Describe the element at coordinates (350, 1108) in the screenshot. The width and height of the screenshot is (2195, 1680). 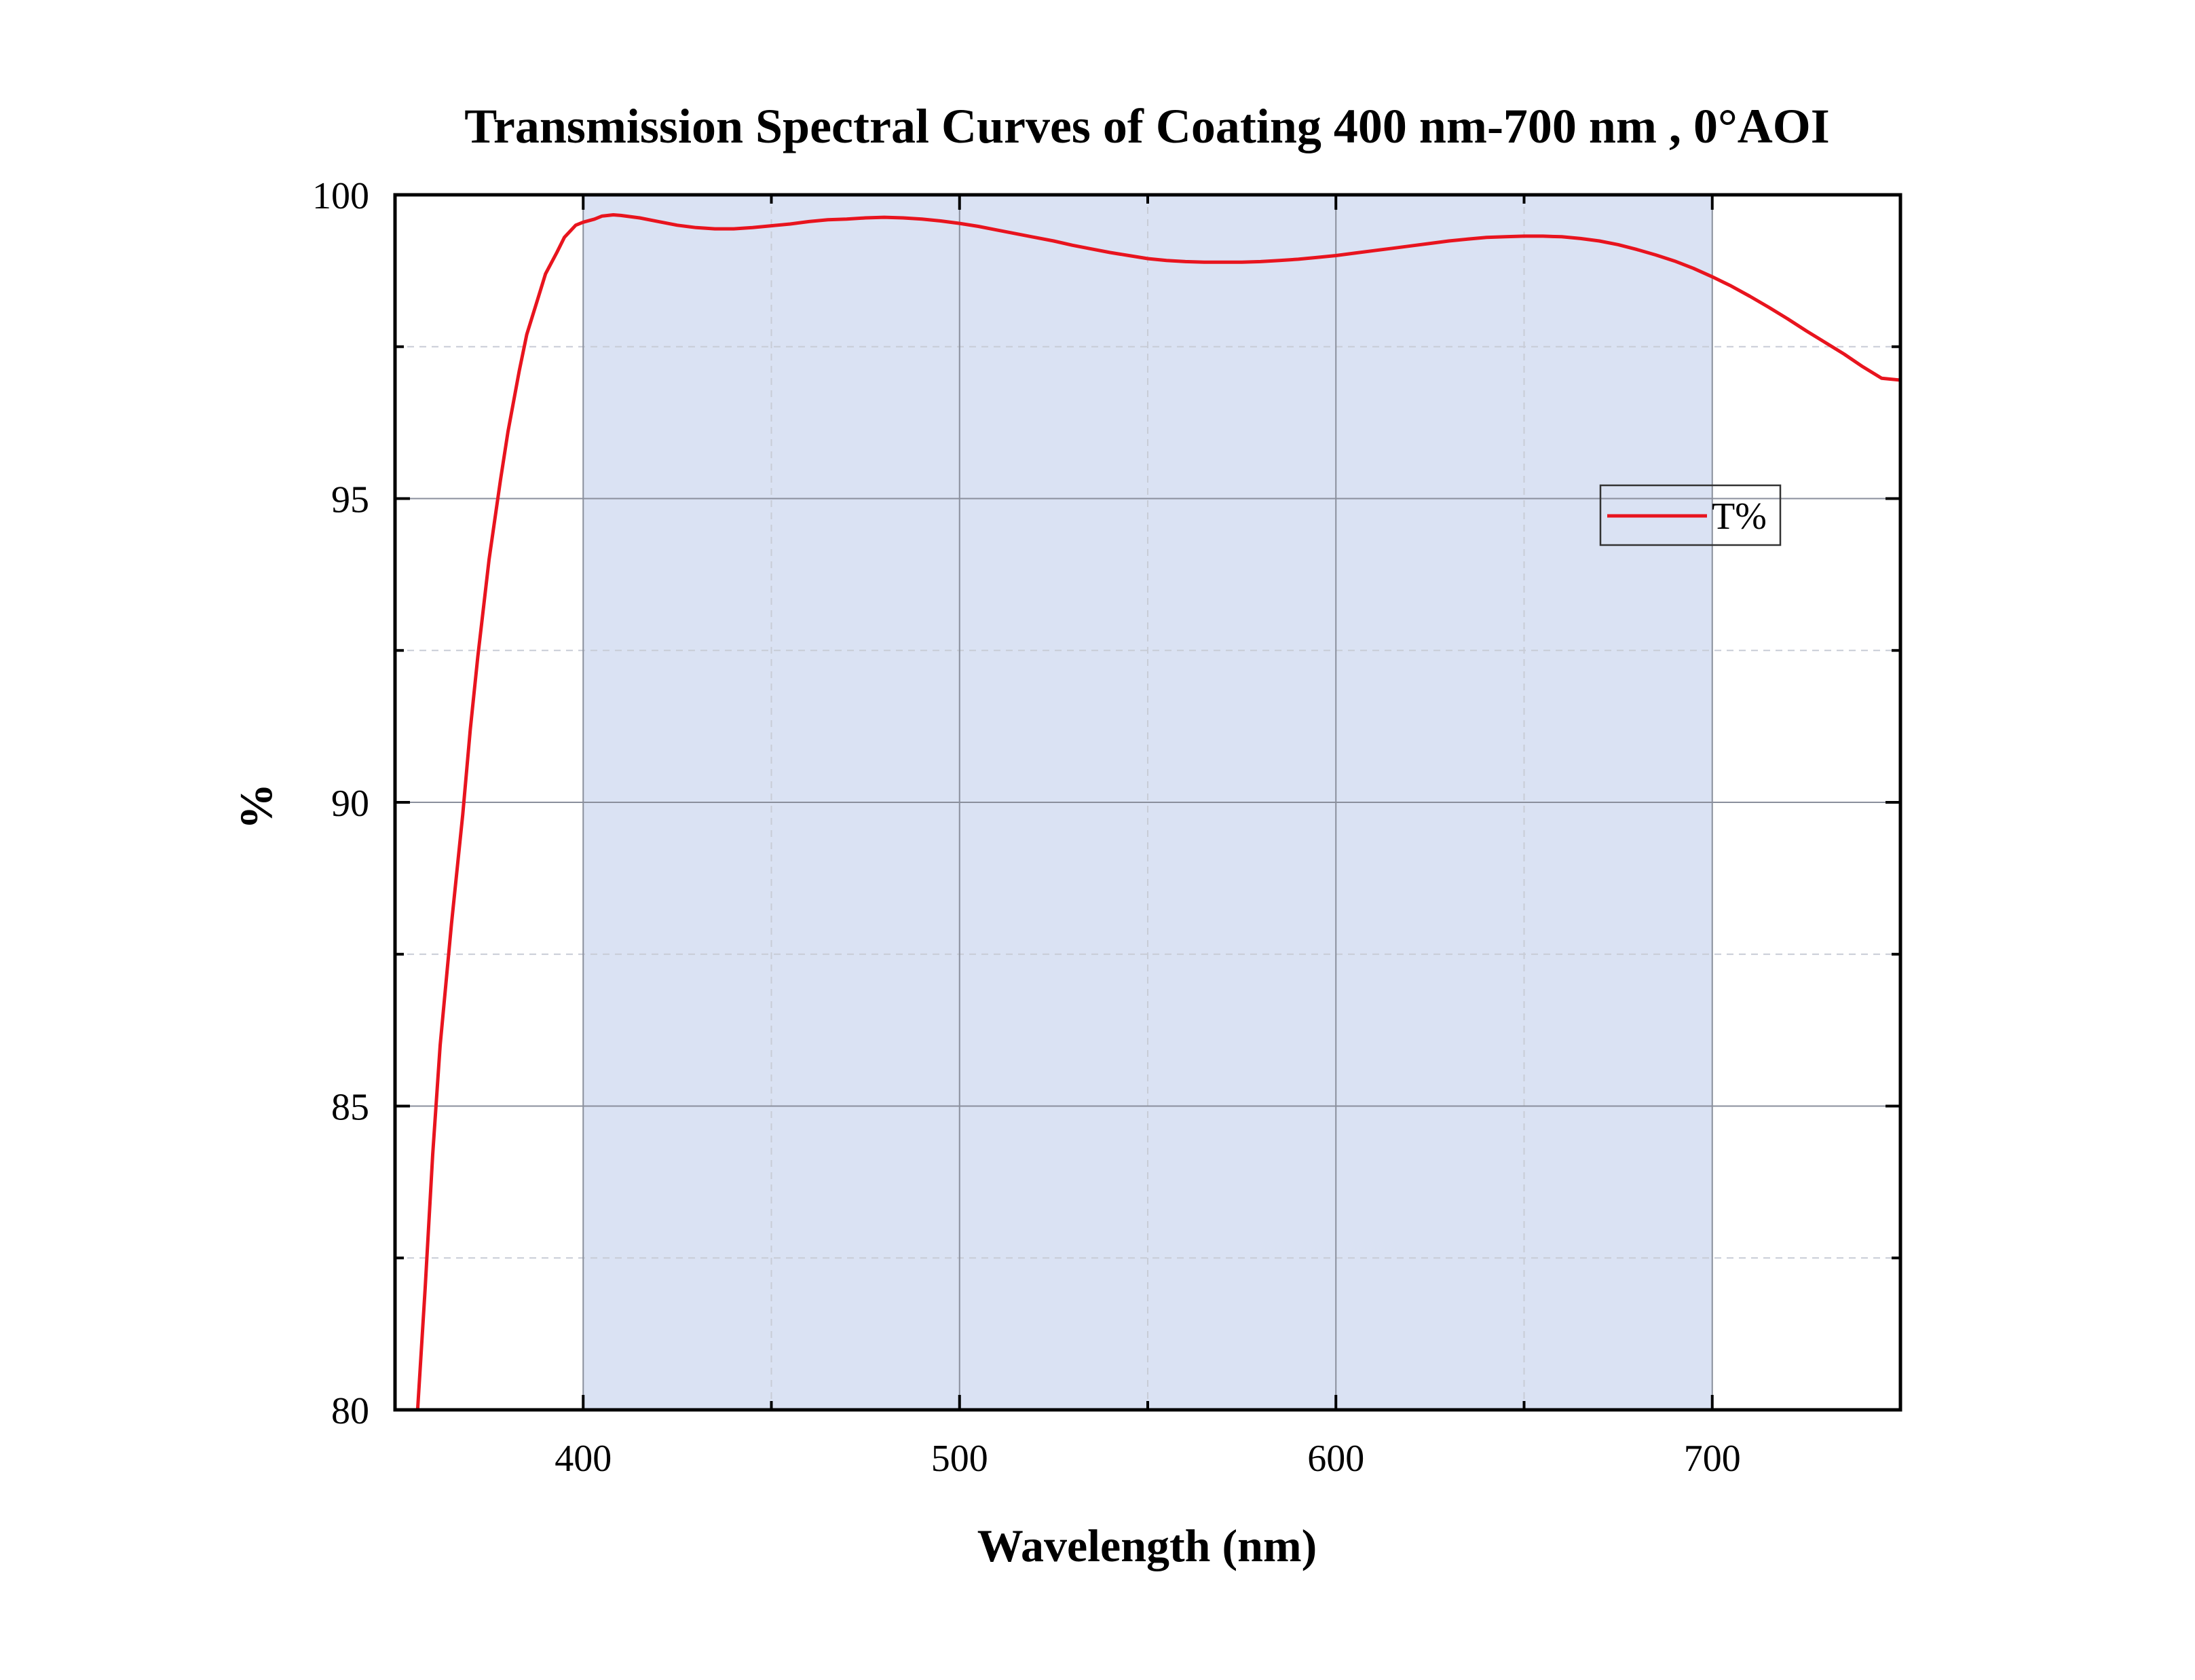
I see `y-tick-label: 85` at that location.